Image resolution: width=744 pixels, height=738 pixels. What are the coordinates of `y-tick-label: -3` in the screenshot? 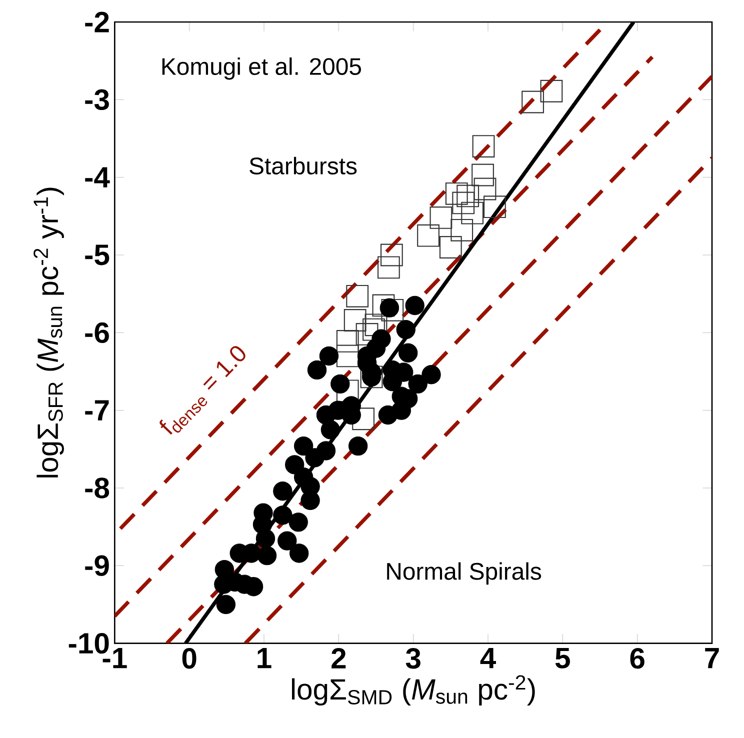 It's located at (97, 99).